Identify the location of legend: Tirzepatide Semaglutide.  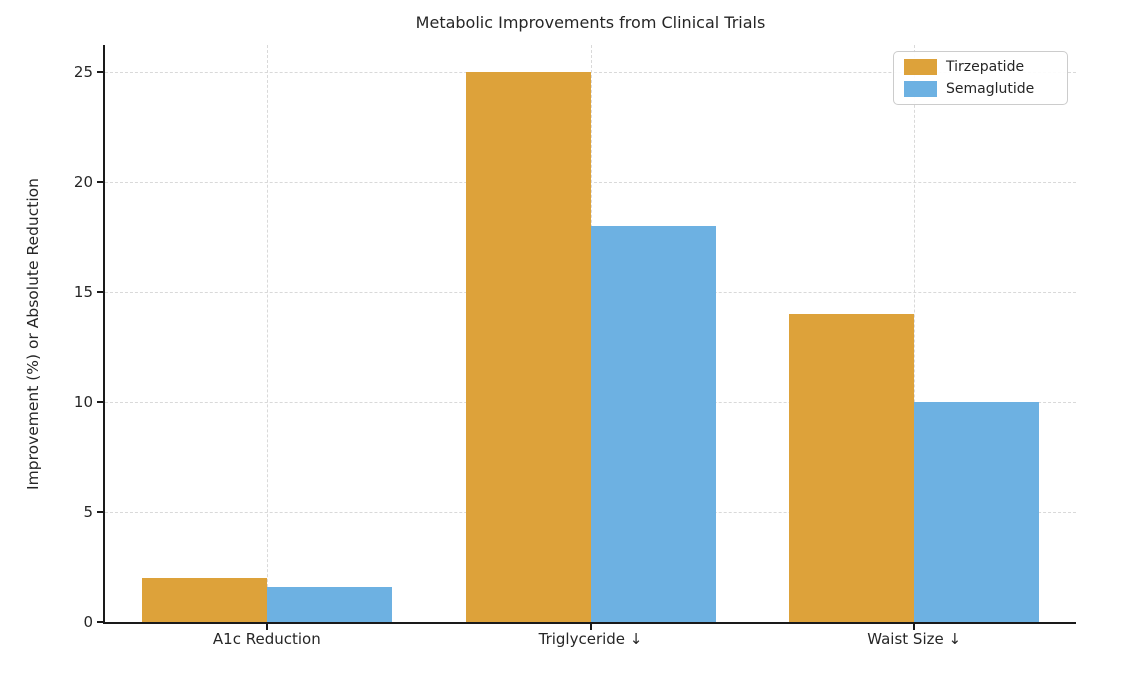
(980, 78).